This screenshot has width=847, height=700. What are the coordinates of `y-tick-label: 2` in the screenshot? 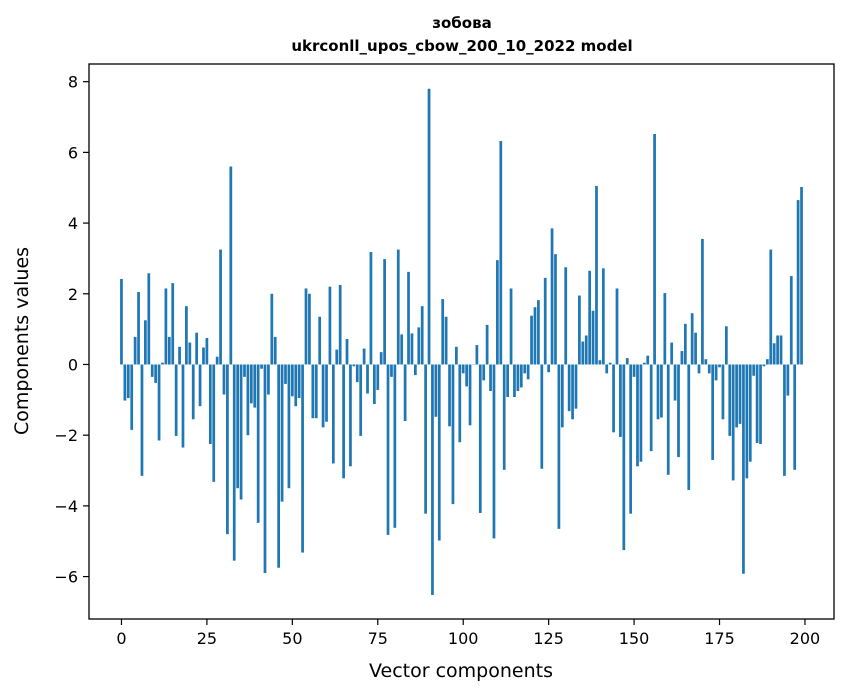 It's located at (73, 294).